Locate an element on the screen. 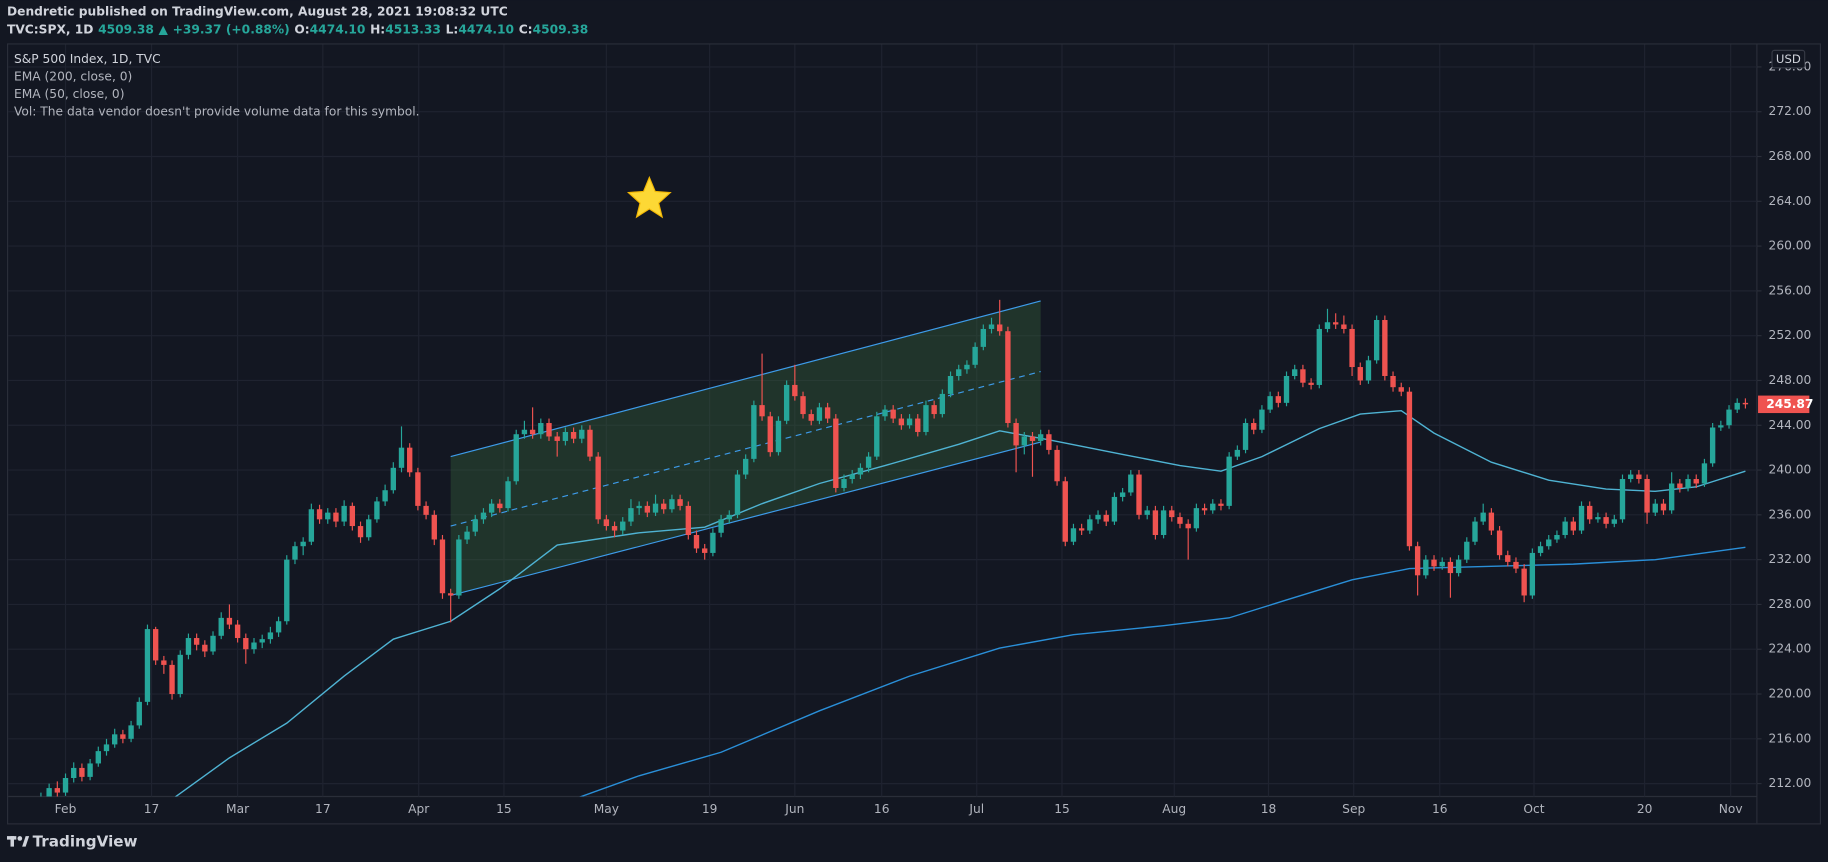 Image resolution: width=1828 pixels, height=862 pixels. legend-title: S&P 500 Index, 1D, TVC is located at coordinates (87, 59).